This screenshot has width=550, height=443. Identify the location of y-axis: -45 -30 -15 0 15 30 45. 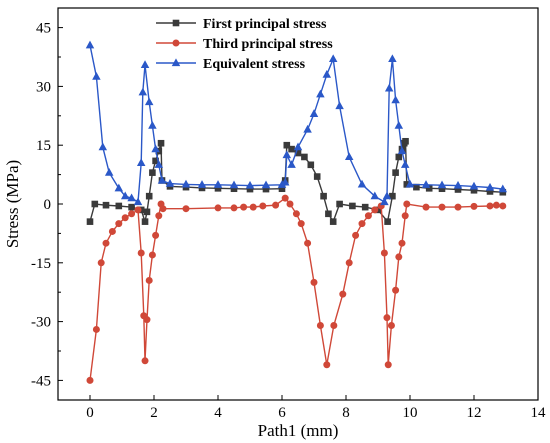
(47, 205).